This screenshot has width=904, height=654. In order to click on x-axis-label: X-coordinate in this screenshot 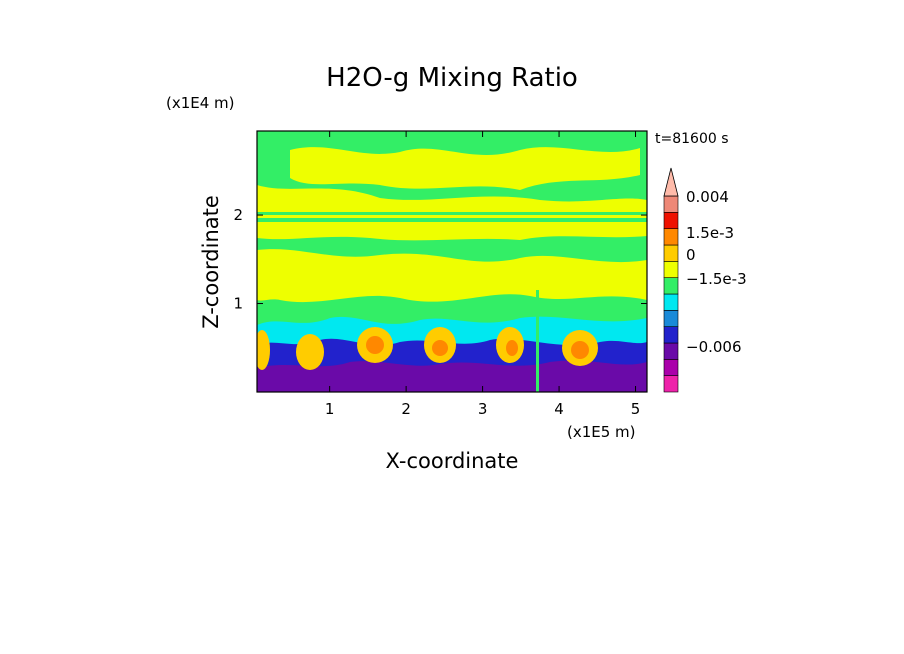, I will do `click(452, 461)`.